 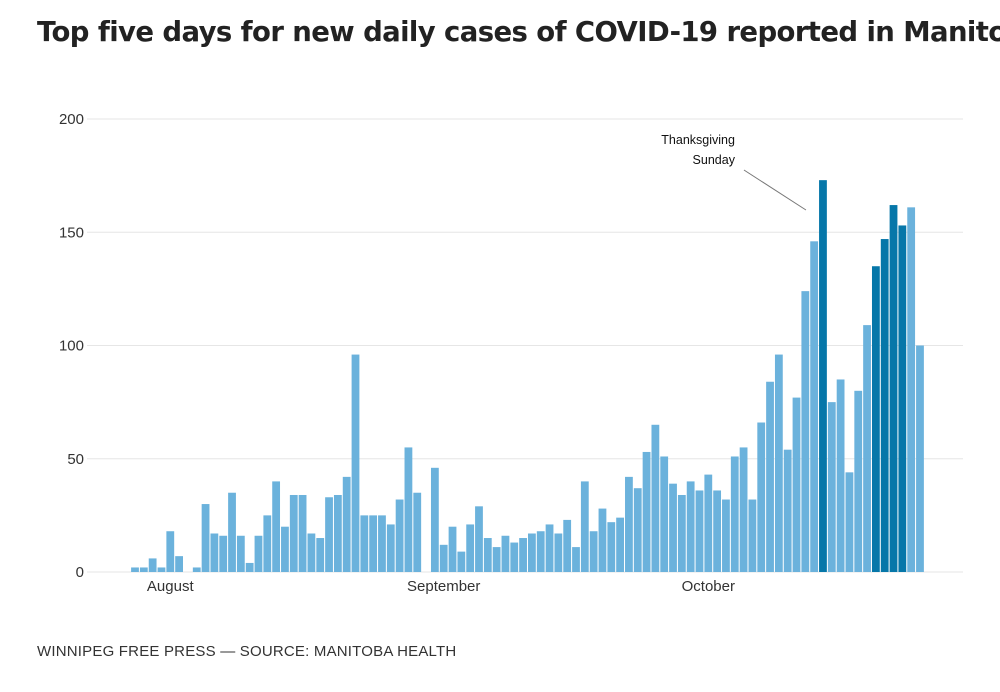 I want to click on y-tick-label: 150, so click(x=71, y=232).